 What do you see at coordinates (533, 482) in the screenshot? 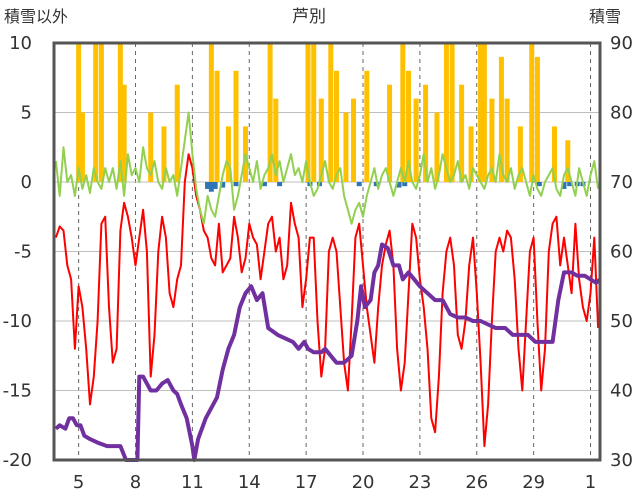
I see `x-tick-label: 29` at bounding box center [533, 482].